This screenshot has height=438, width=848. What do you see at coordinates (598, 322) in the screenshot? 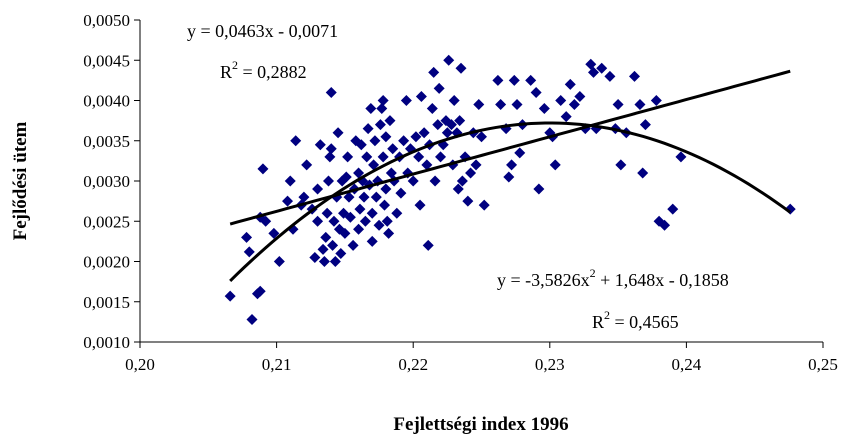
I see `quadratic-r2-label: R` at bounding box center [598, 322].